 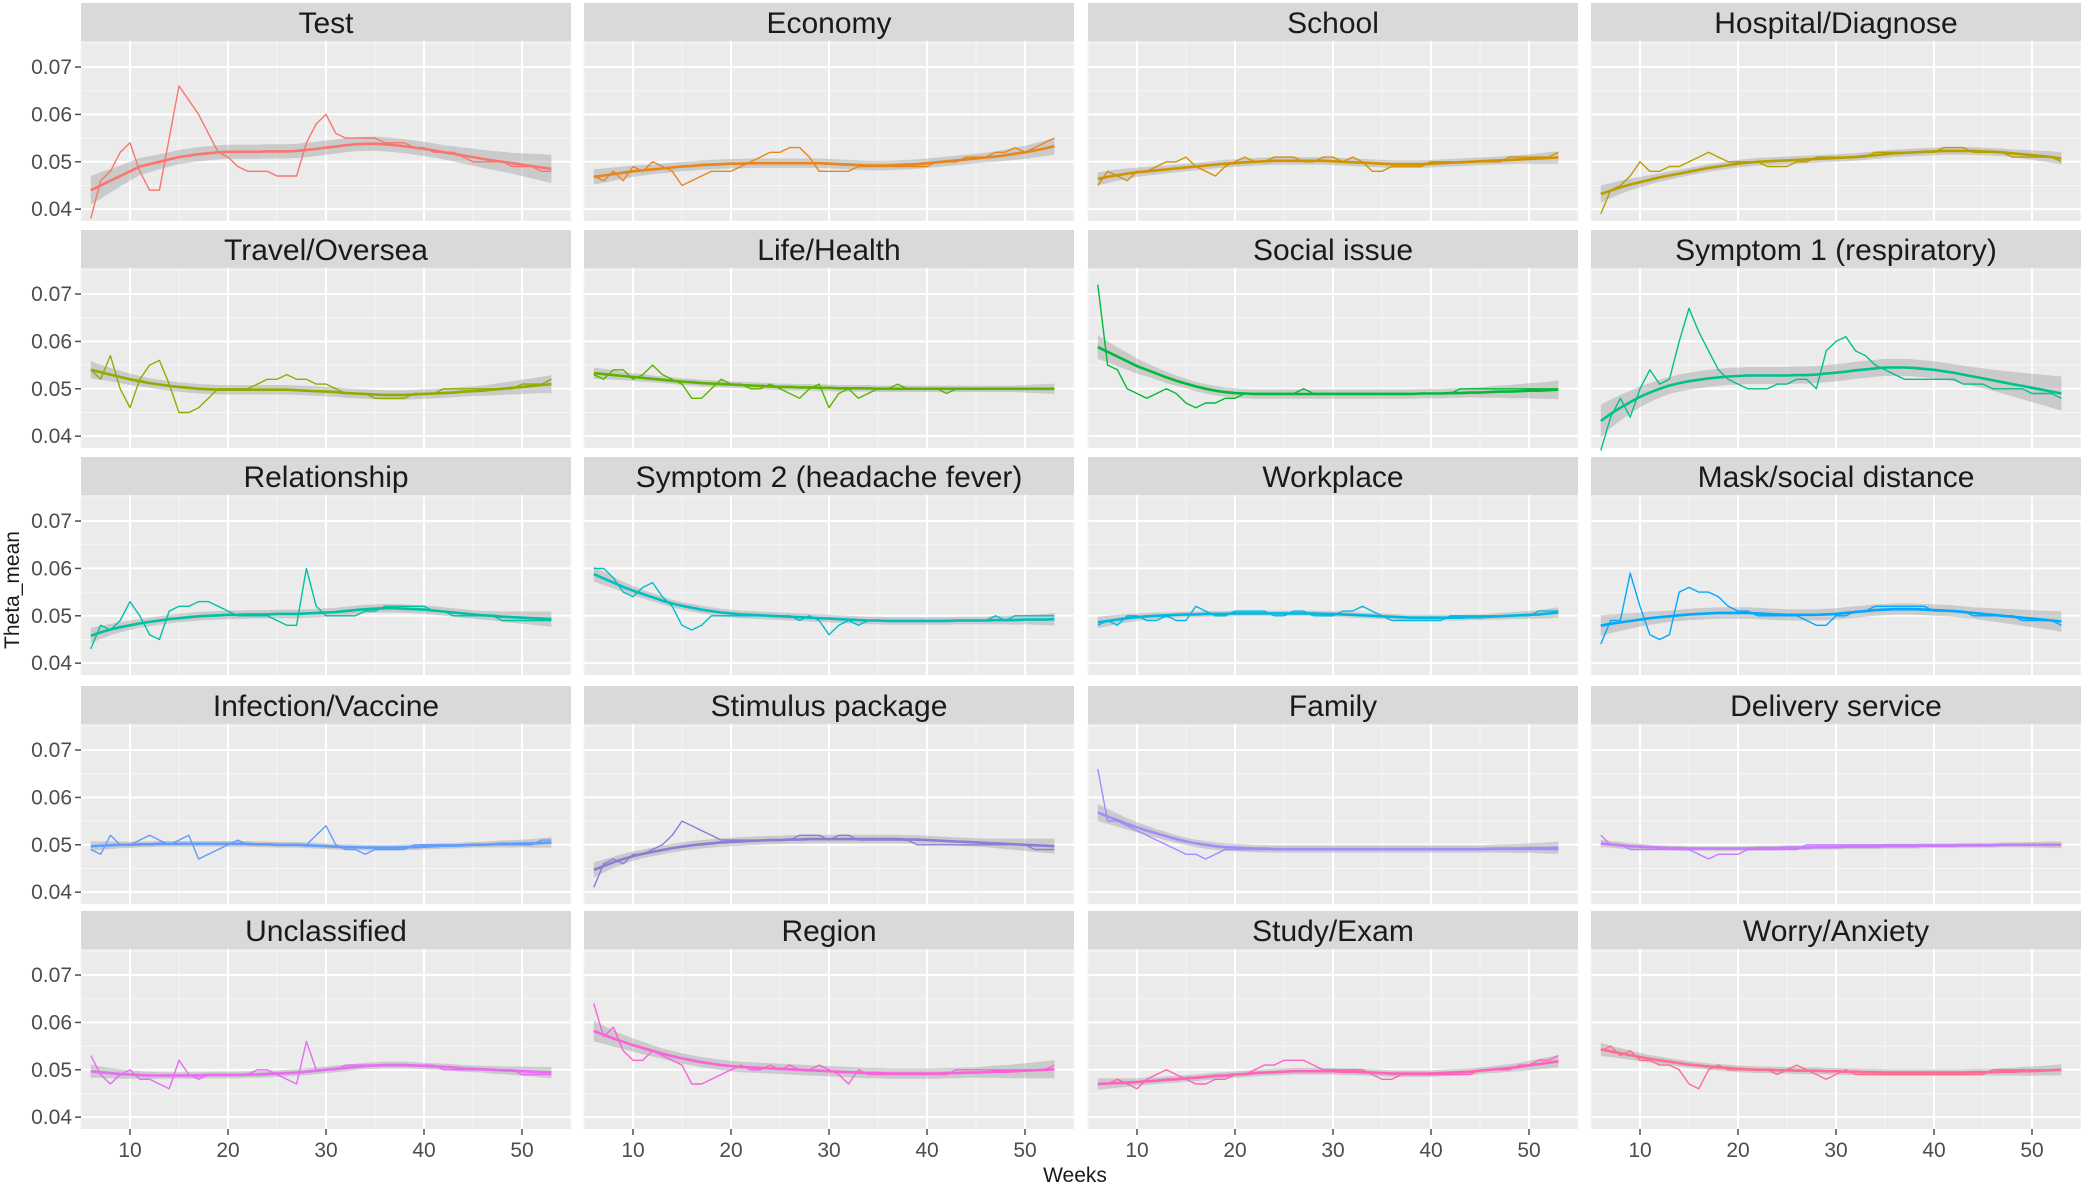 I want to click on strip-test, so click(x=326, y=22).